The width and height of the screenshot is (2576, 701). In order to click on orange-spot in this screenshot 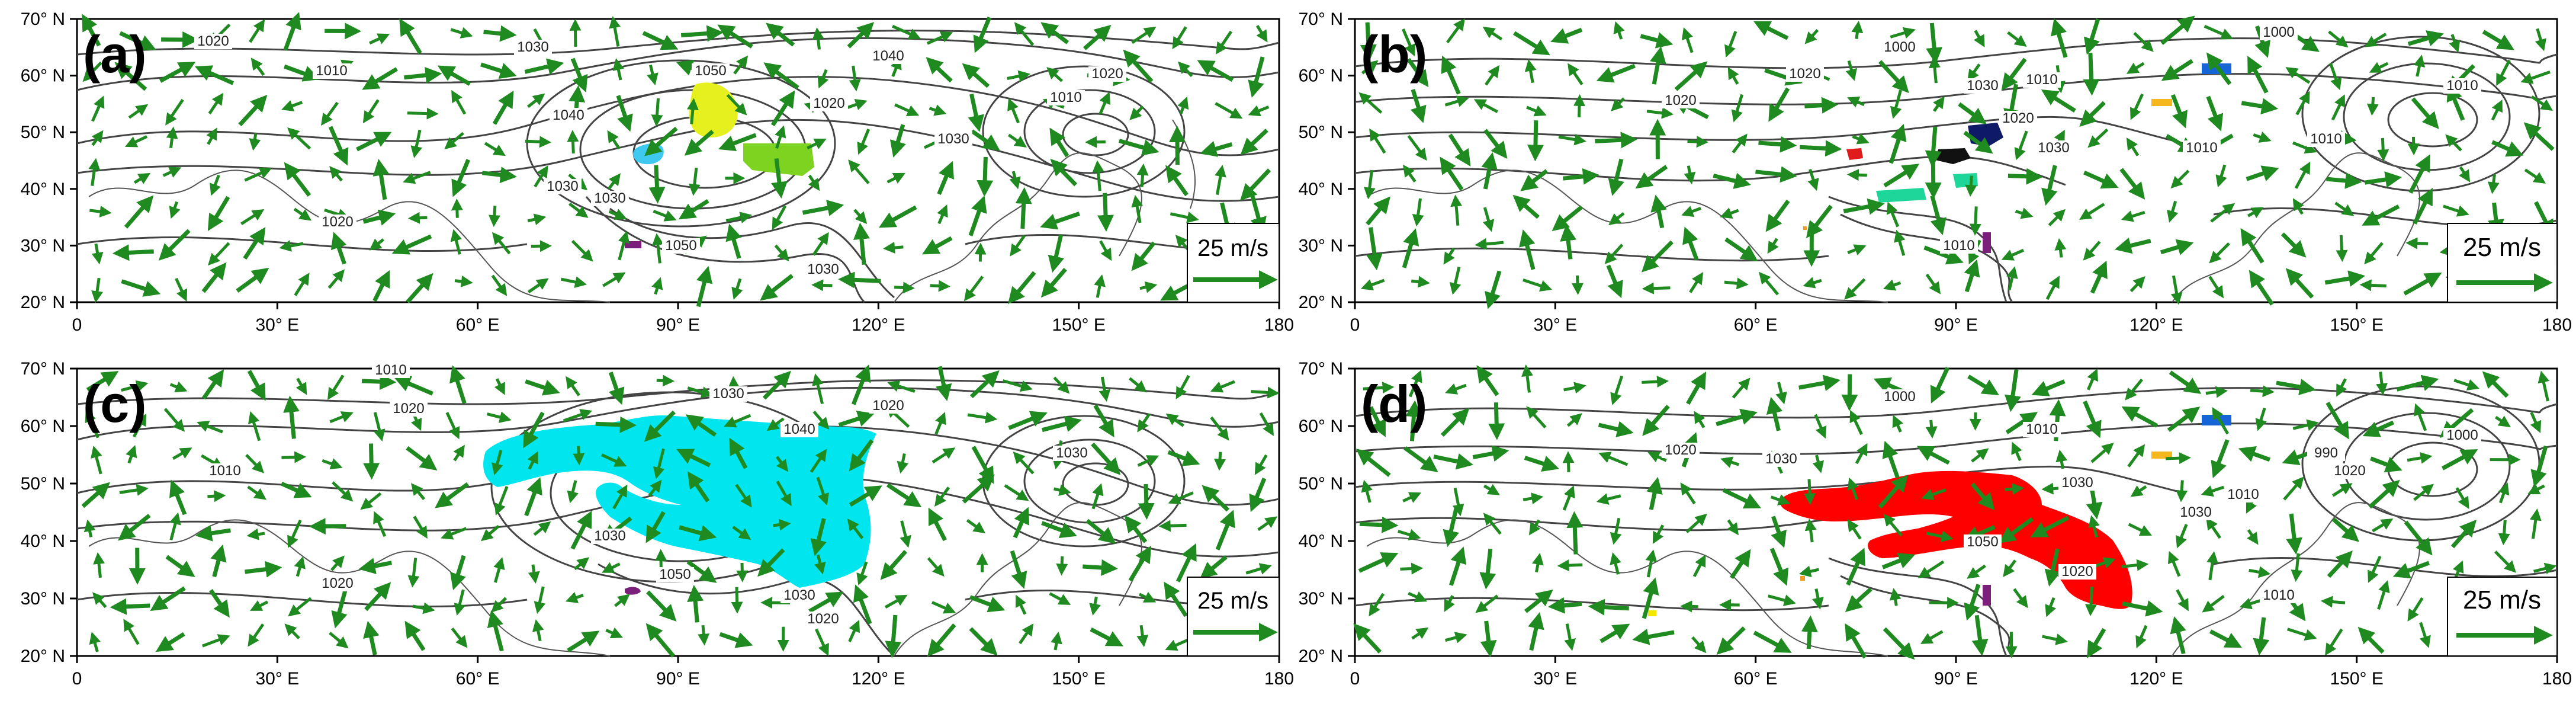, I will do `click(2161, 102)`.